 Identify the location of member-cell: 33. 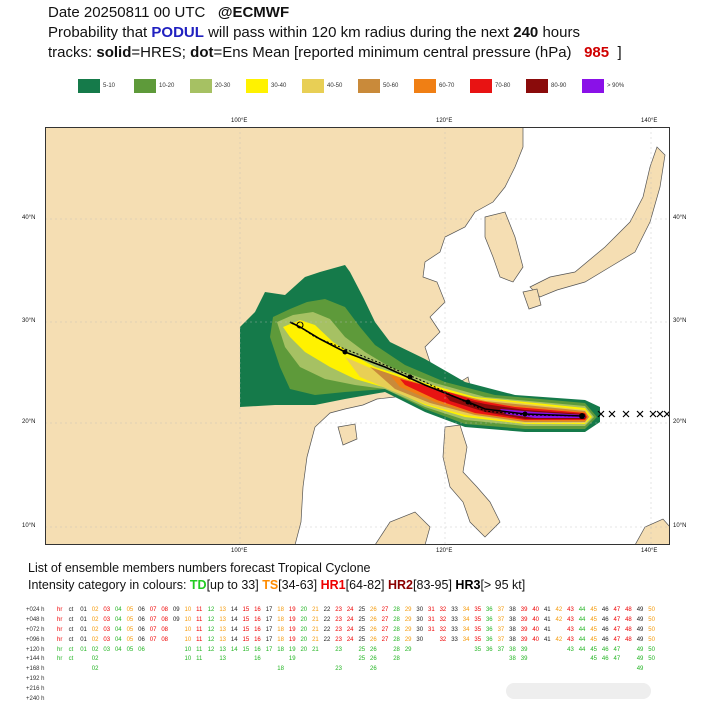
(454, 629).